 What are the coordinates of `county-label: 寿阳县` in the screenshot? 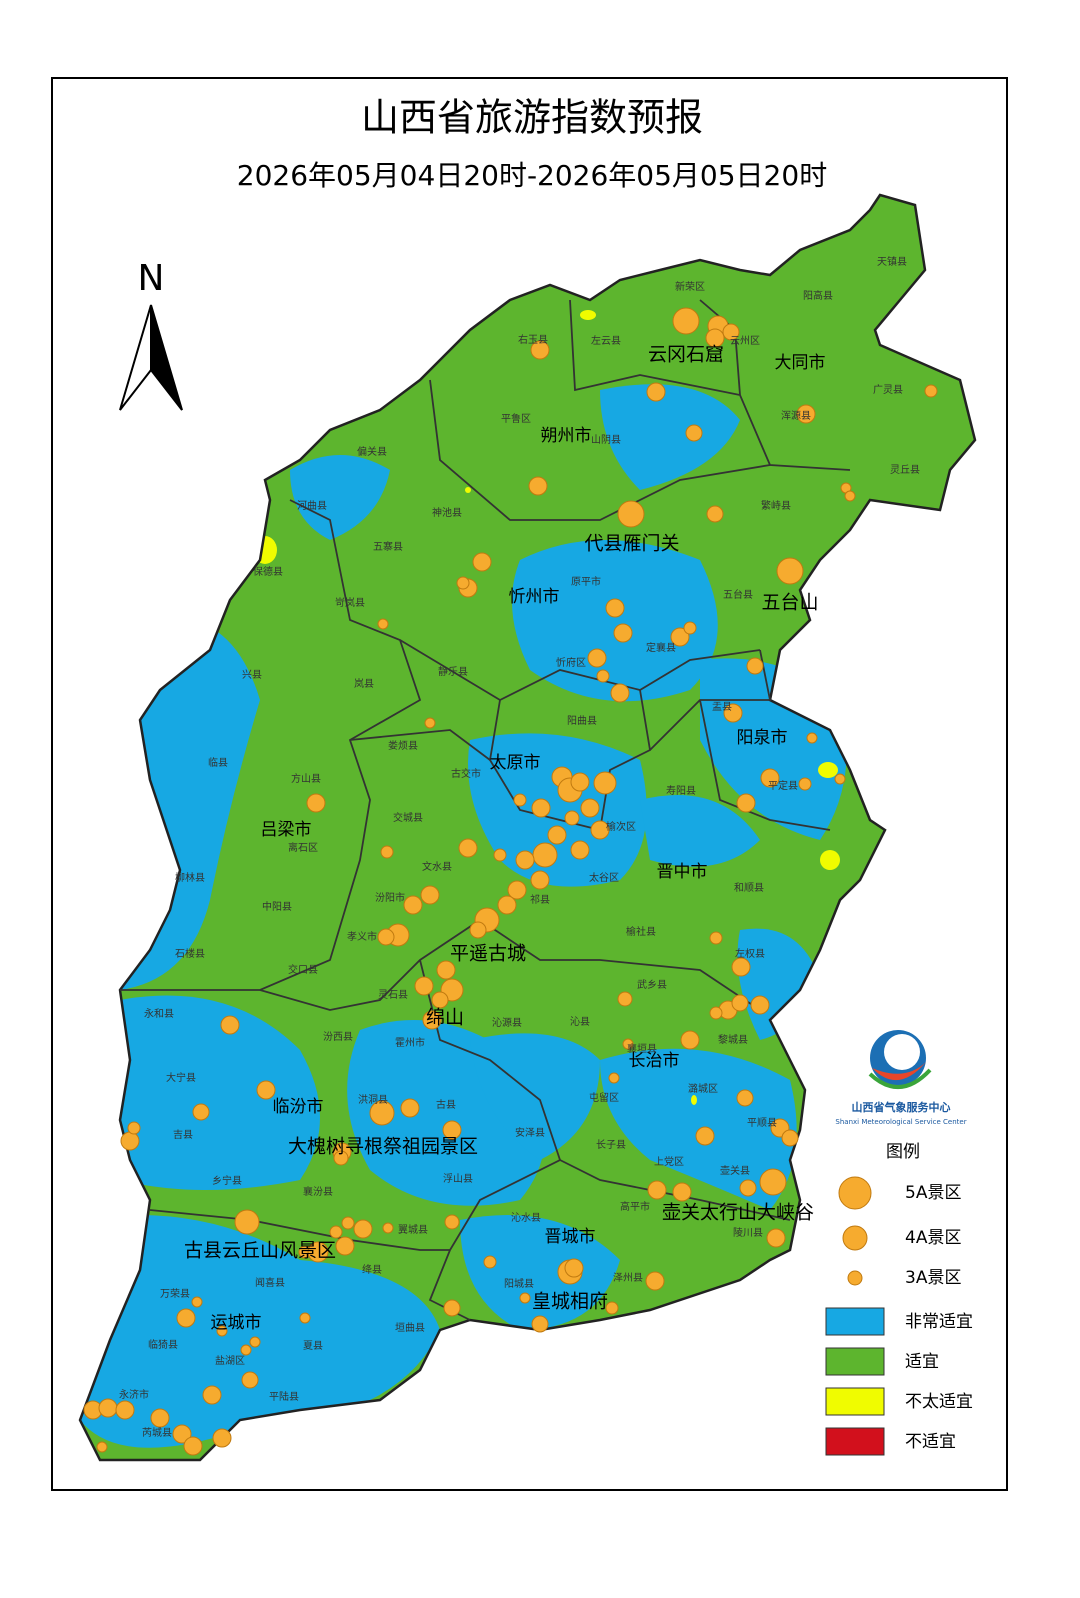 It's located at (681, 790).